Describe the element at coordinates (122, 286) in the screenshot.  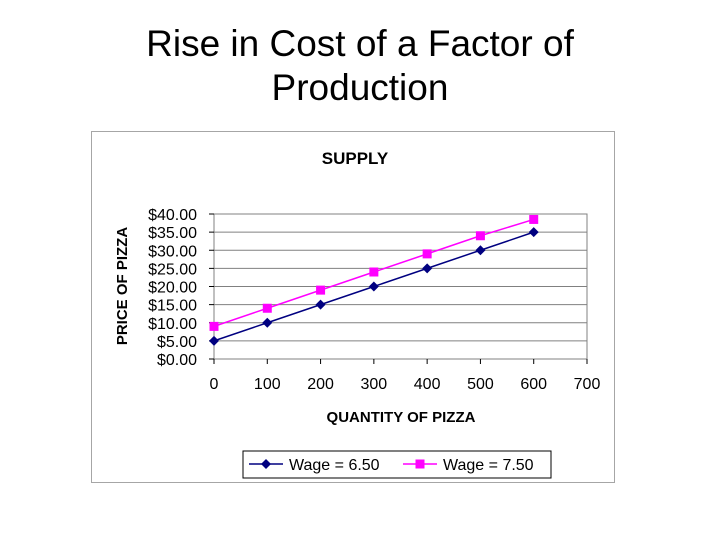
I see `y-axis-label: PRICE OF PIZZA` at that location.